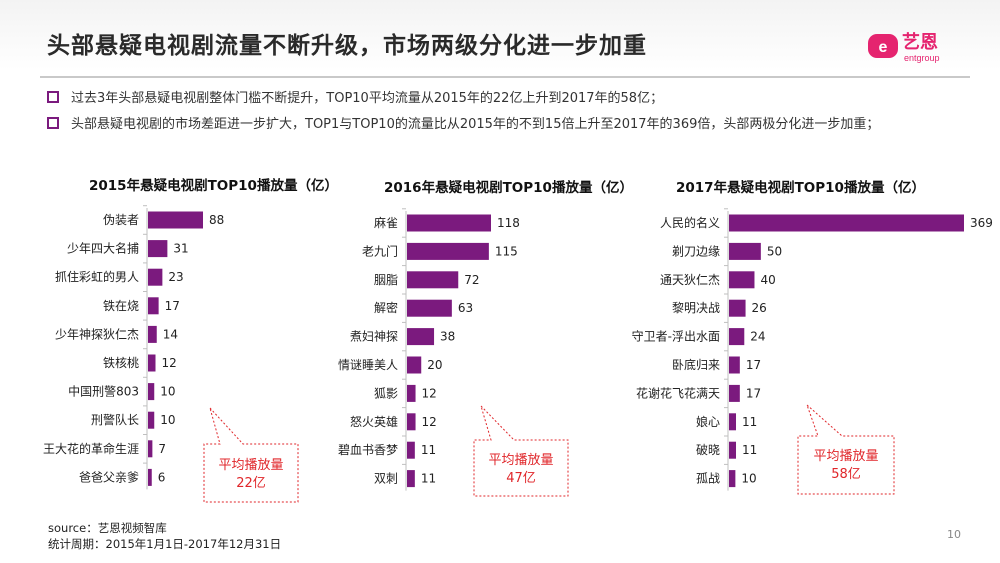  What do you see at coordinates (213, 186) in the screenshot?
I see `chart-2015-title: 2015年悬疑电视剧TOP10播放量（亿）` at bounding box center [213, 186].